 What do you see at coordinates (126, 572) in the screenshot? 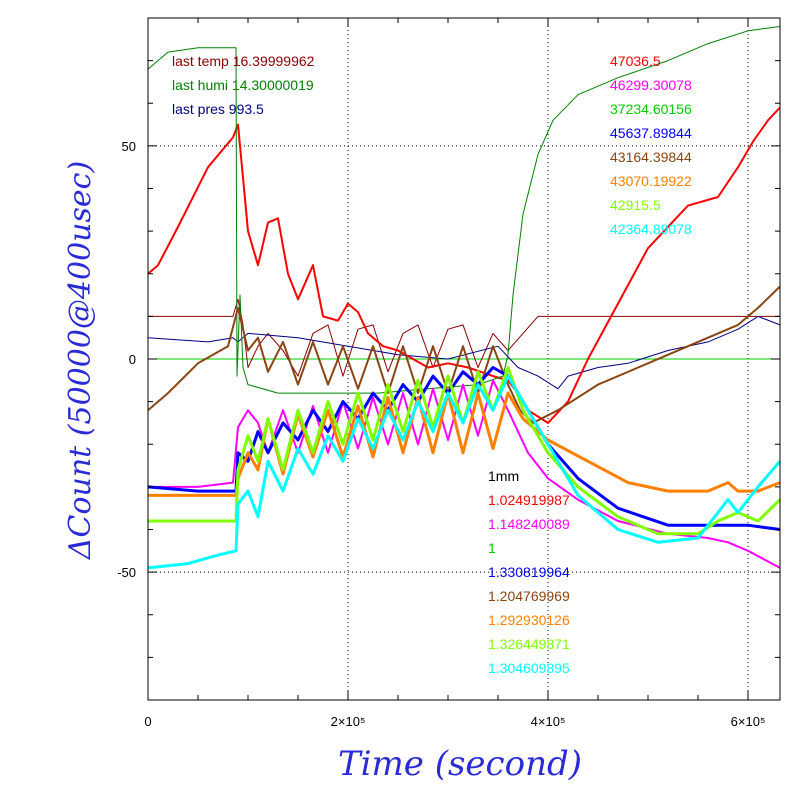
I see `y-tick-label: -50` at bounding box center [126, 572].